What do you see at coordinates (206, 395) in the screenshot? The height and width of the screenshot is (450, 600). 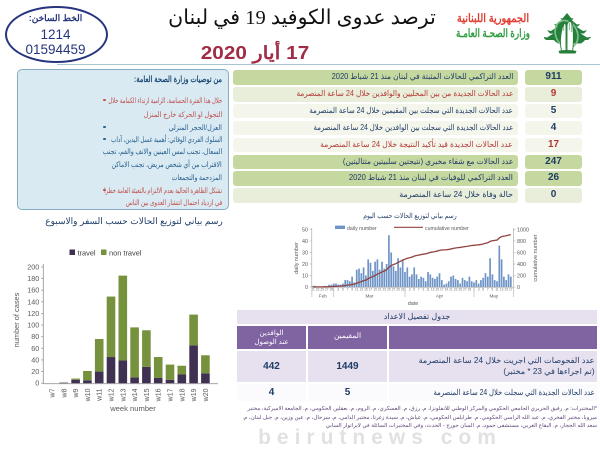 I see `svg-text: w20` at bounding box center [206, 395].